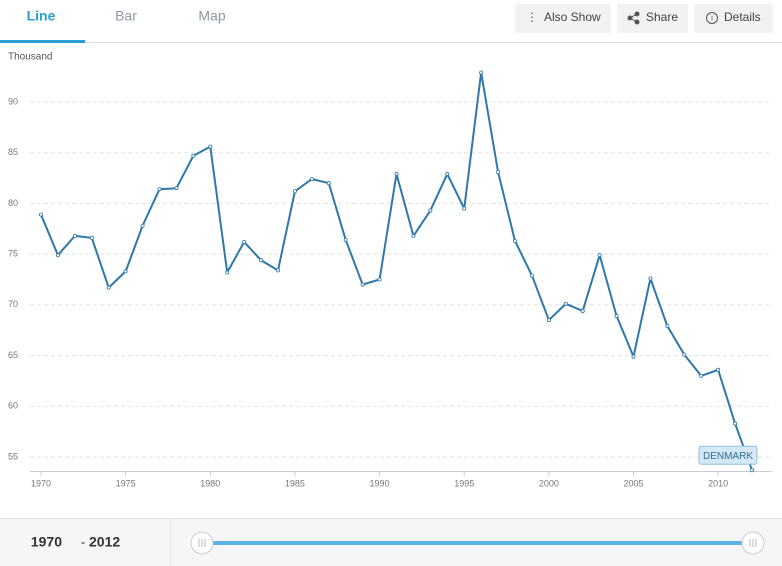 This screenshot has width=782, height=566. What do you see at coordinates (13, 406) in the screenshot?
I see `y-tick-label: 60` at bounding box center [13, 406].